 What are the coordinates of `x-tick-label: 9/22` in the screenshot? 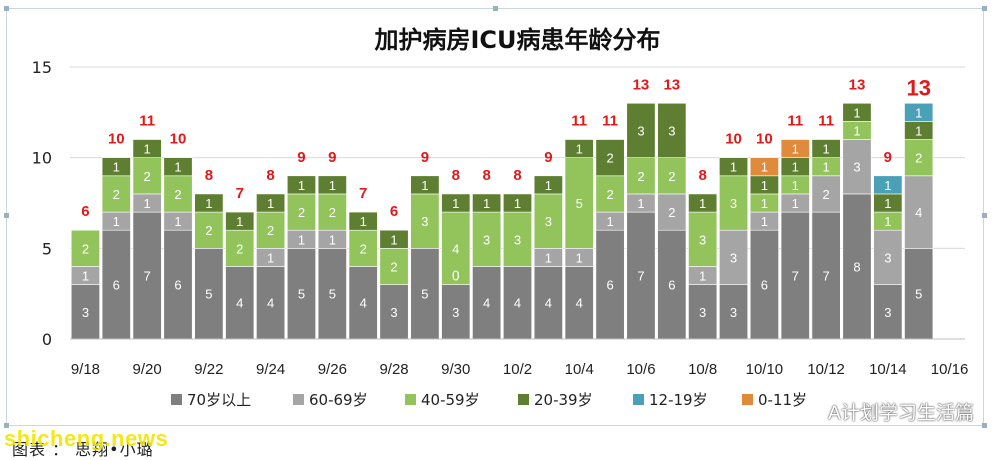 It's located at (208, 369).